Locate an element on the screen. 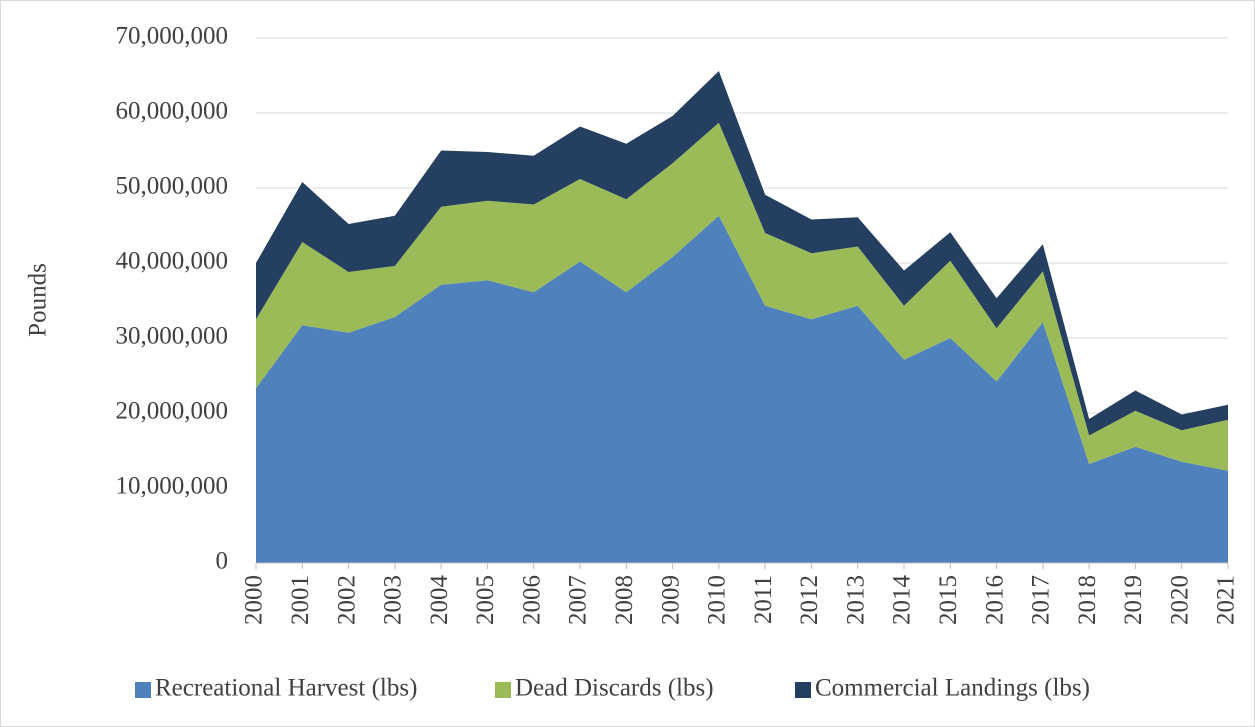 The image size is (1255, 727). x-tick-label: 2015 is located at coordinates (948, 600).